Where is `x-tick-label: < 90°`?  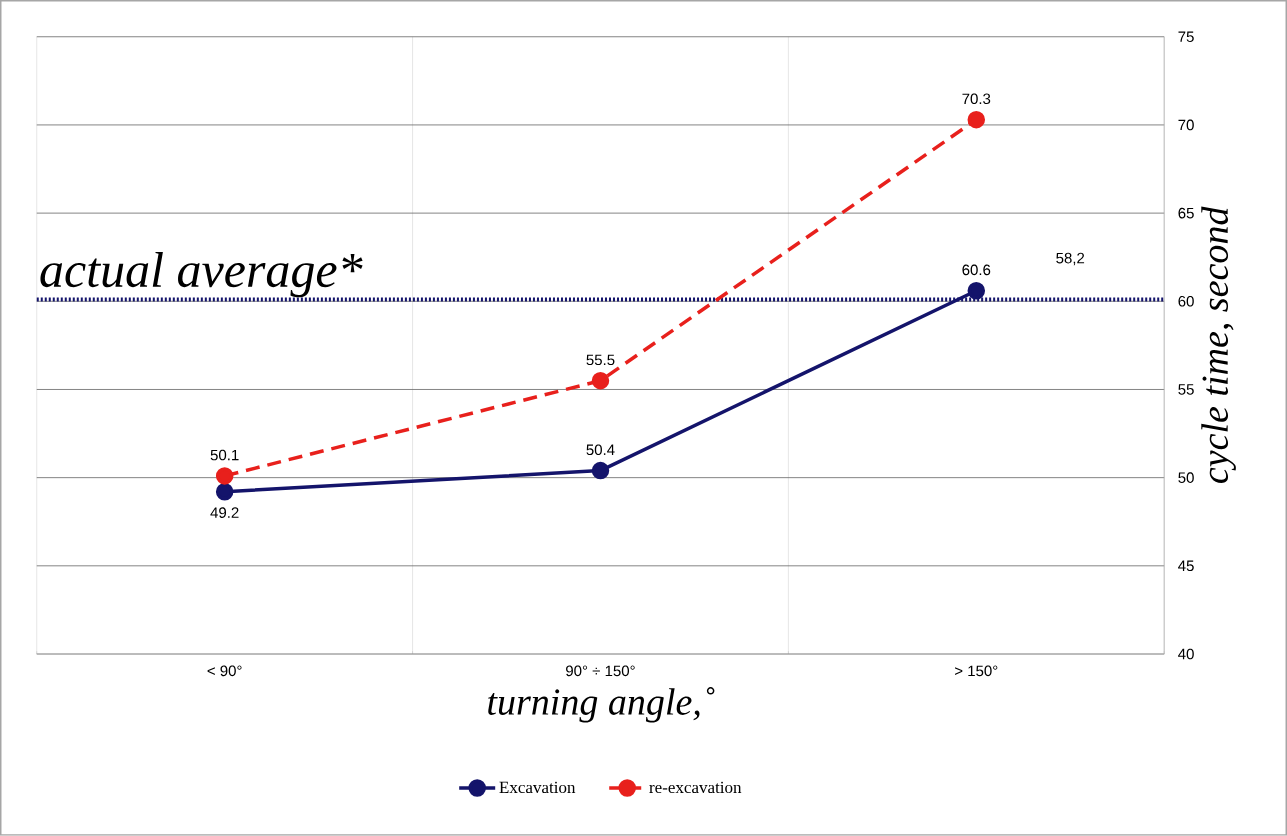
x-tick-label: < 90° is located at coordinates (224, 671).